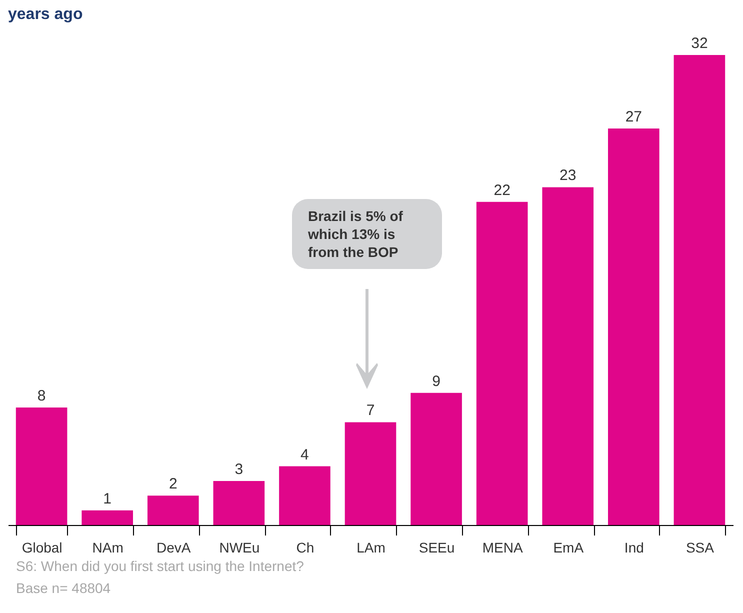 Image resolution: width=743 pixels, height=613 pixels. I want to click on x-tick-label: EmA, so click(568, 548).